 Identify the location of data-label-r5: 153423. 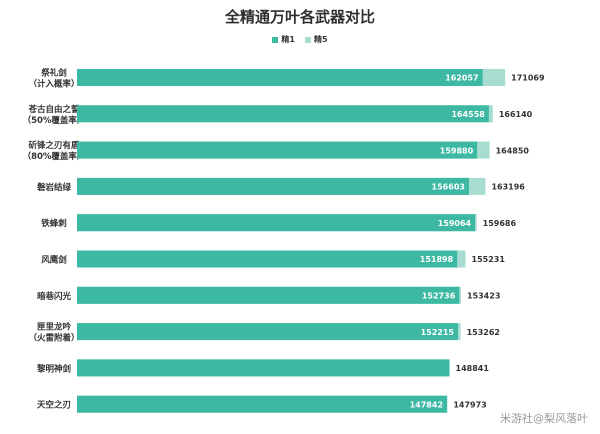
(483, 296).